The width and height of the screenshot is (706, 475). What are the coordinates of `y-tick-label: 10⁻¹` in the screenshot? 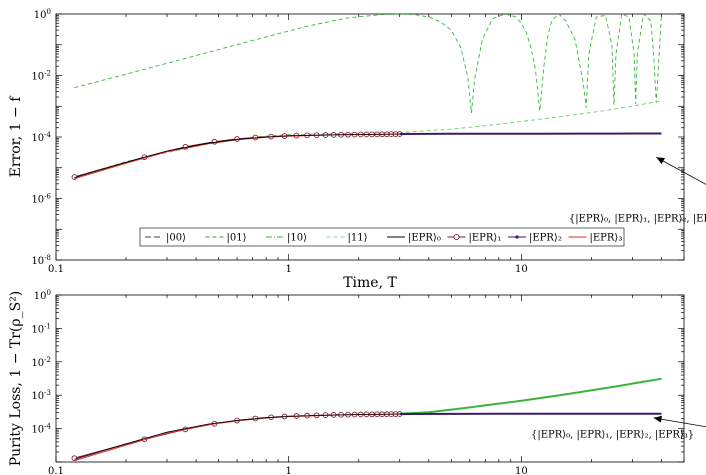 It's located at (41, 328).